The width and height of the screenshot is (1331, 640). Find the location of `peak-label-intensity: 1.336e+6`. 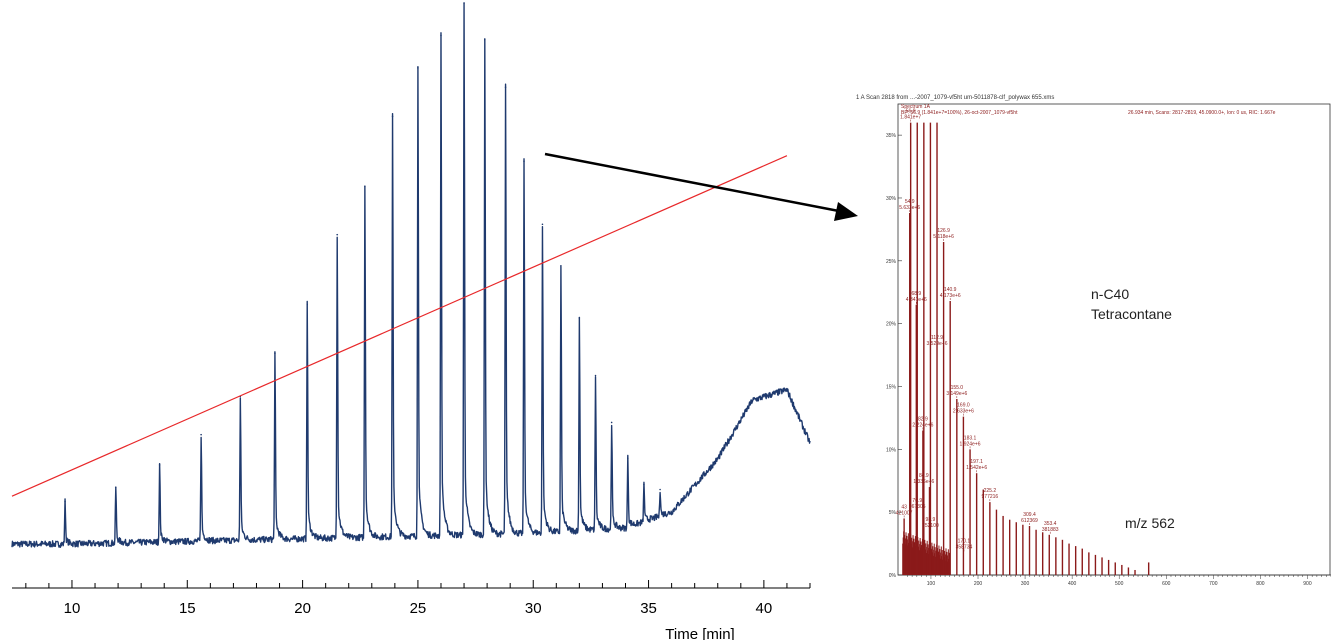

peak-label-intensity: 1.336e+6 is located at coordinates (923, 482).